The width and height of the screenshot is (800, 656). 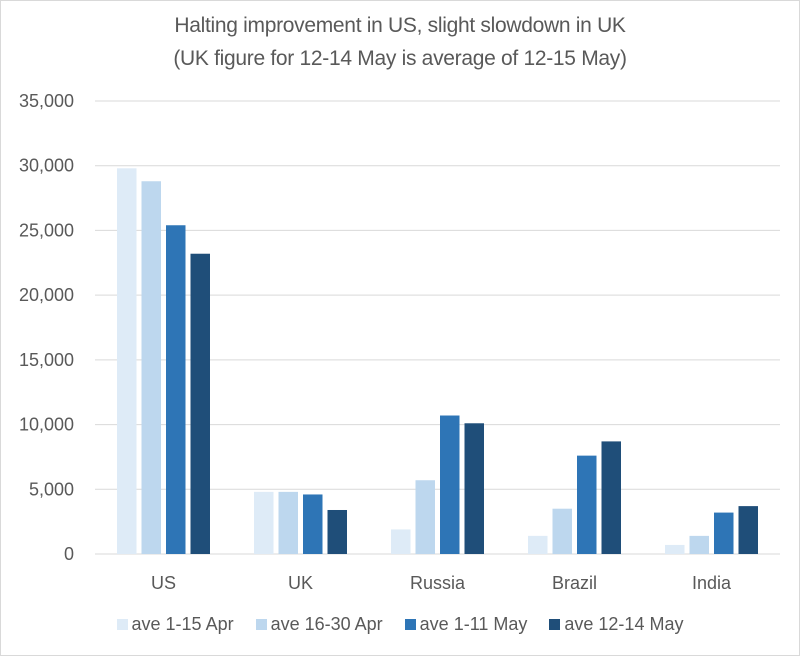 I want to click on x-tick-label: Brazil, so click(x=574, y=583).